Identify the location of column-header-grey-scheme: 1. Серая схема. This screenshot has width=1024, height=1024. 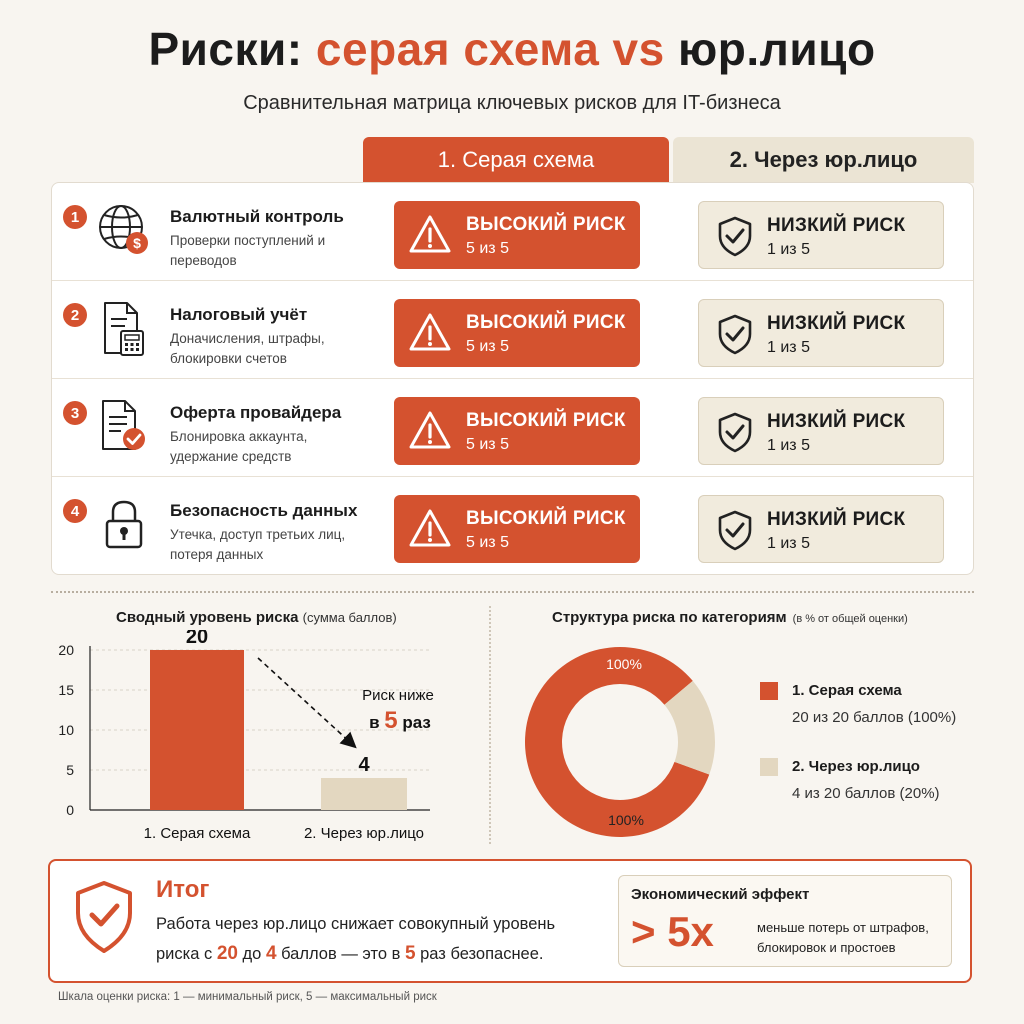
(516, 160).